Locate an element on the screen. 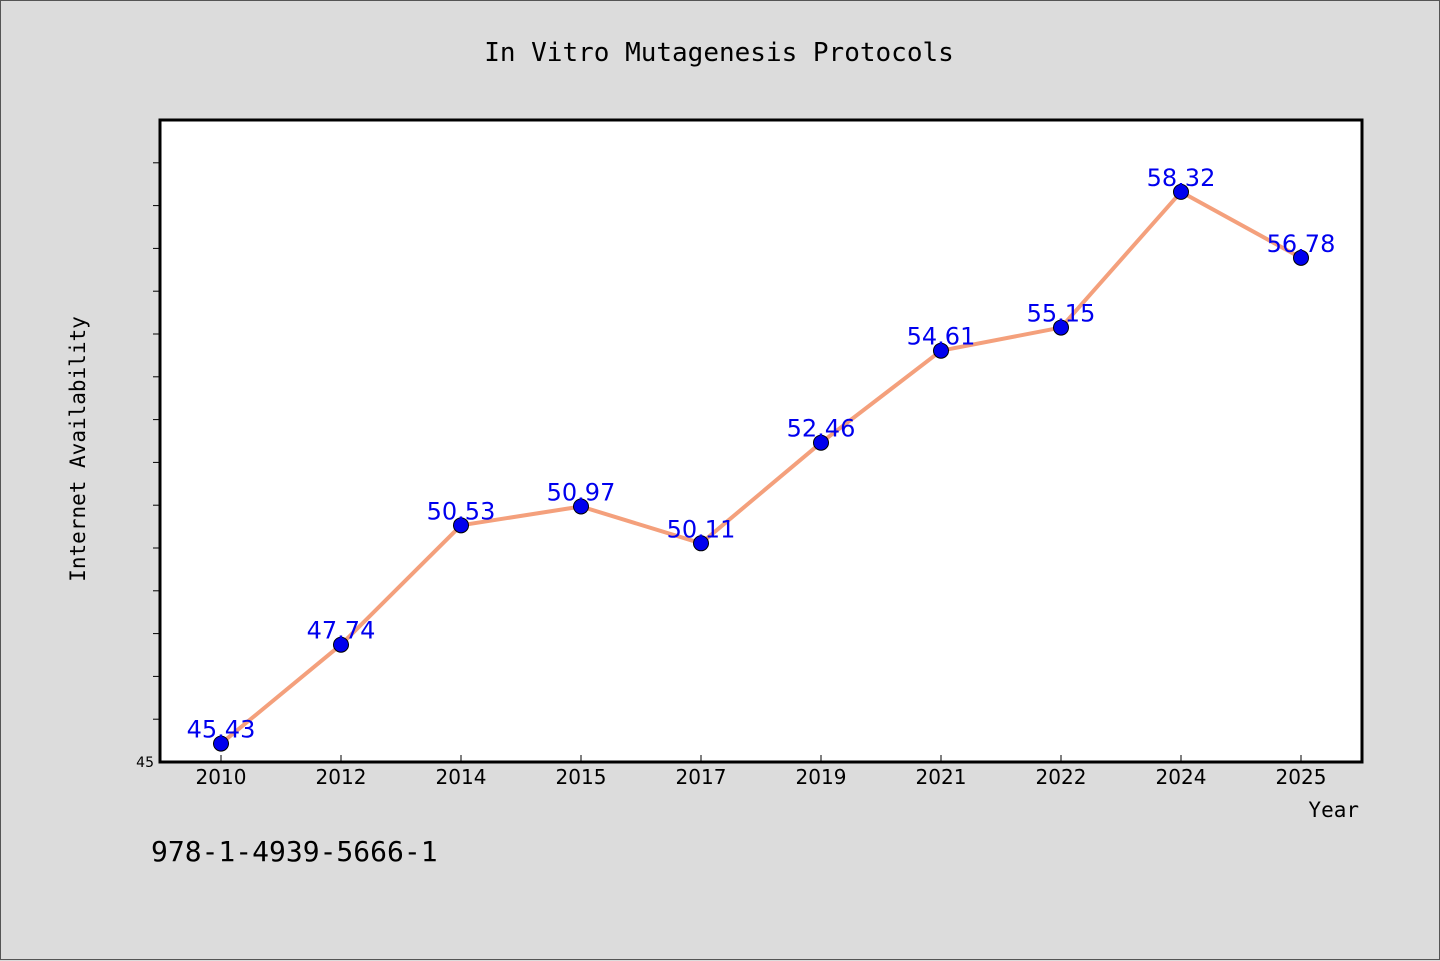  x-tick-label: 2019 is located at coordinates (821, 777).